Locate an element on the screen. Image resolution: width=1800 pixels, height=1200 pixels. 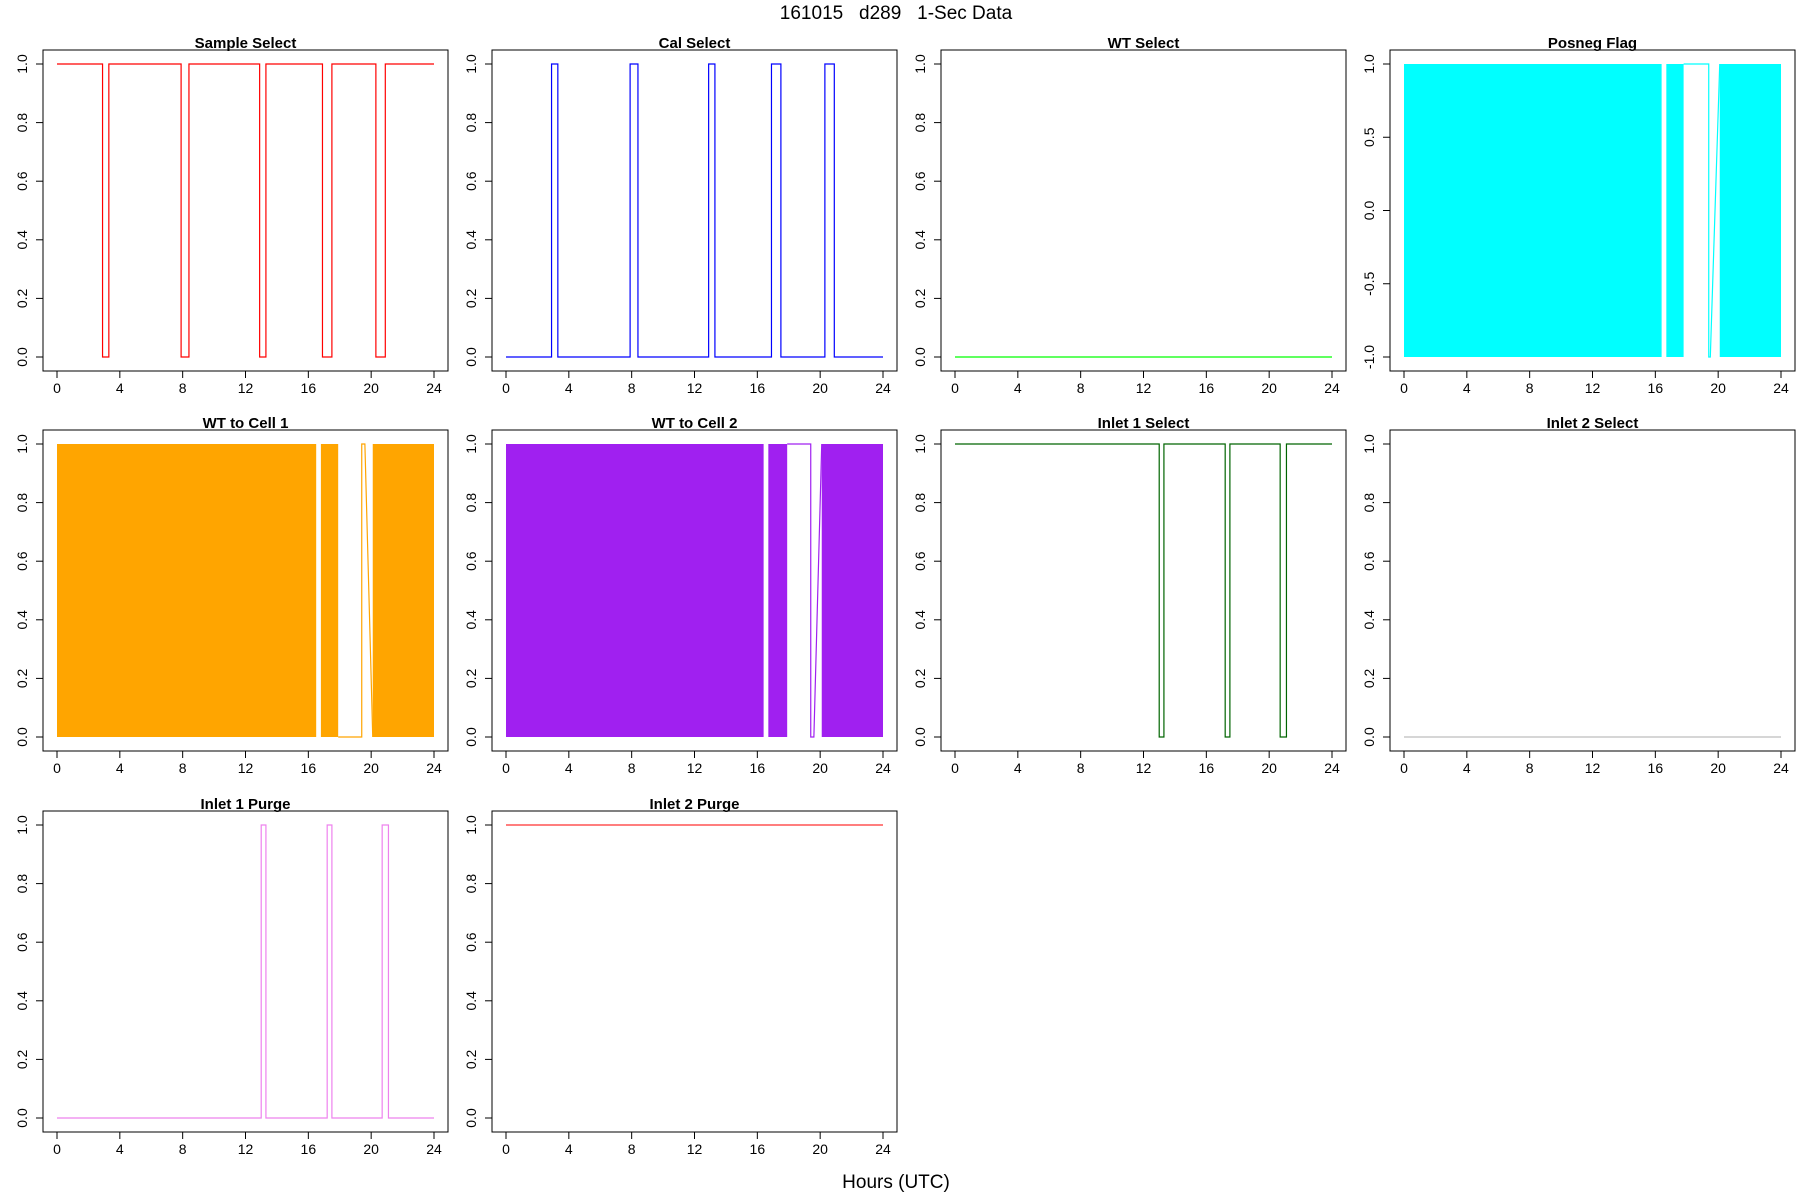
y-tick-label: -1.0 is located at coordinates (1369, 357).